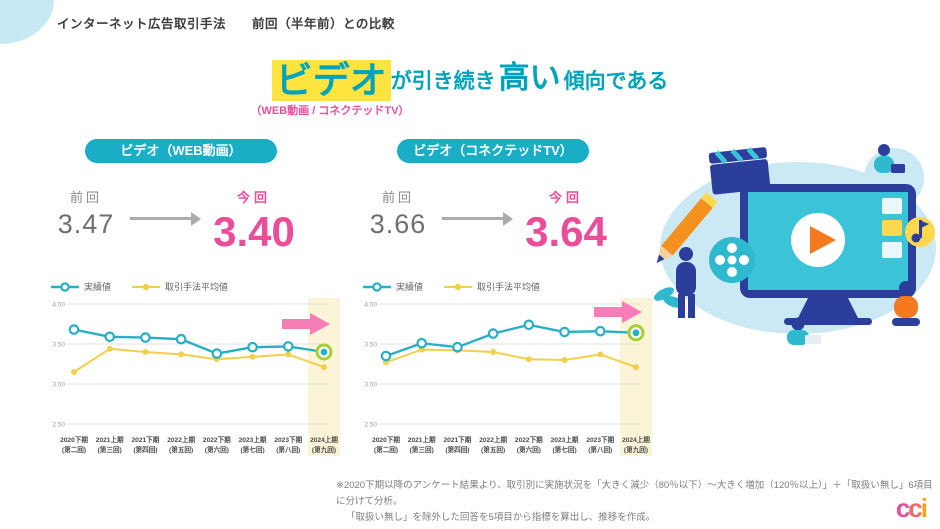  What do you see at coordinates (566, 231) in the screenshot?
I see `current-value: 3.64` at bounding box center [566, 231].